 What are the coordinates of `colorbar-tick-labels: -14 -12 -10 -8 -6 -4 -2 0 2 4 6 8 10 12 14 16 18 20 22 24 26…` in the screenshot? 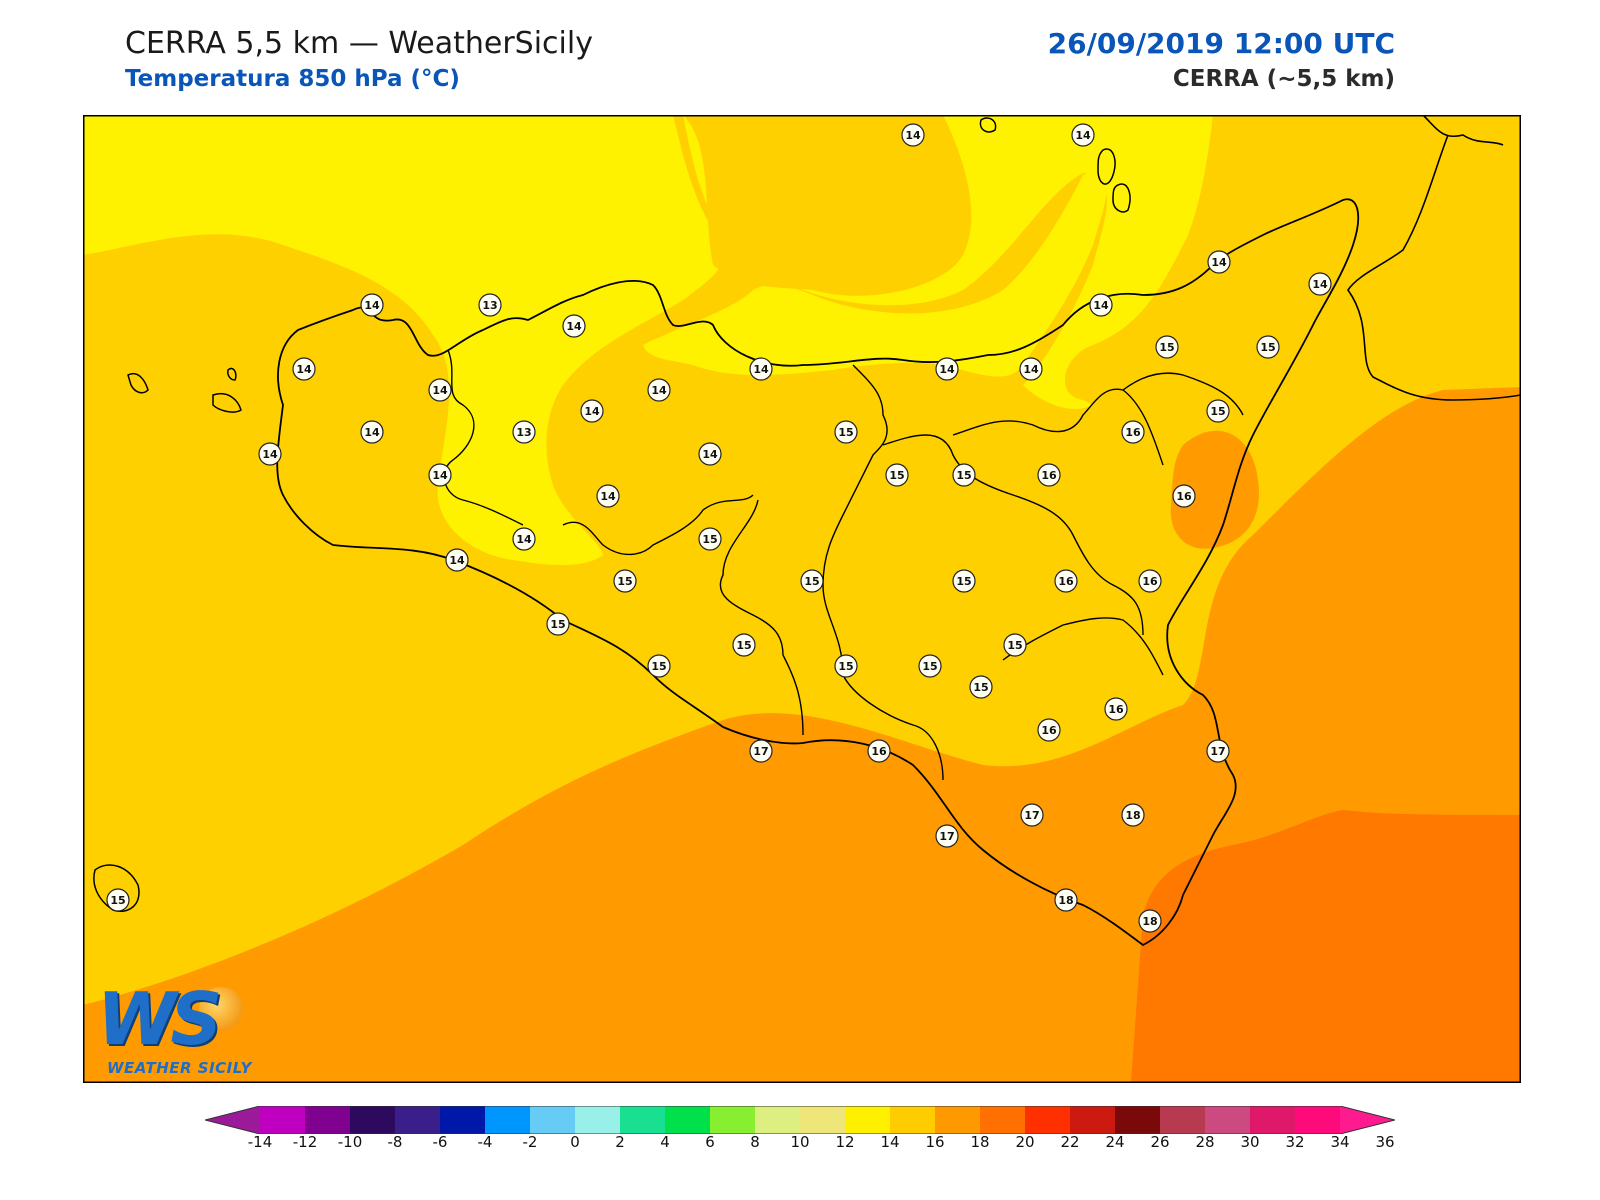 It's located at (800, 1144).